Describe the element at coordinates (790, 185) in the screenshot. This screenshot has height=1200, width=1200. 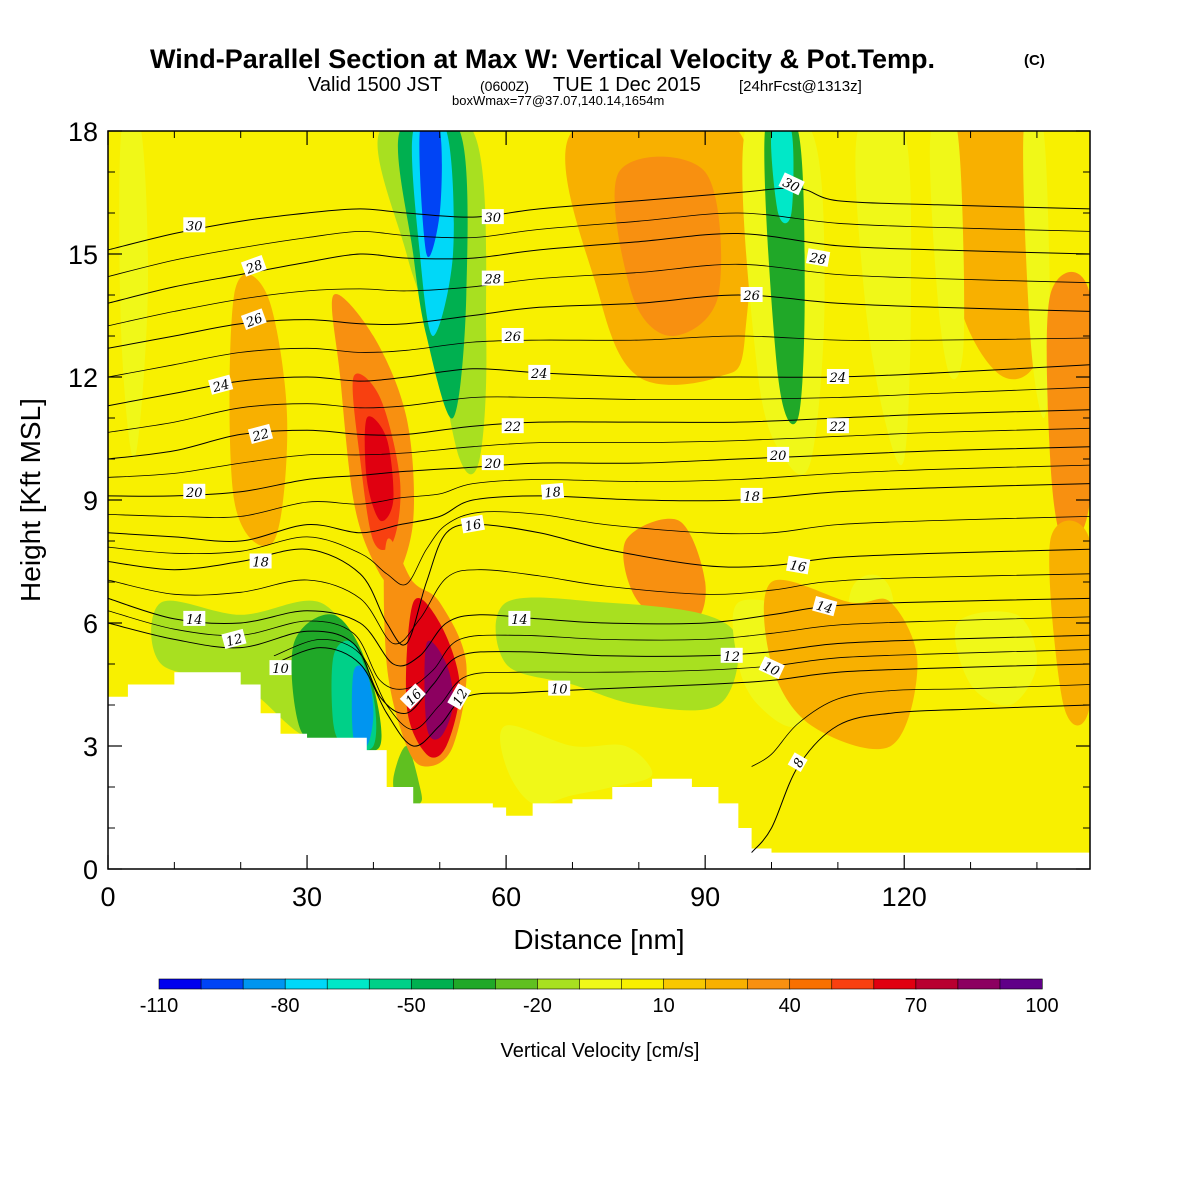
I see `contour-label-text: 30` at that location.